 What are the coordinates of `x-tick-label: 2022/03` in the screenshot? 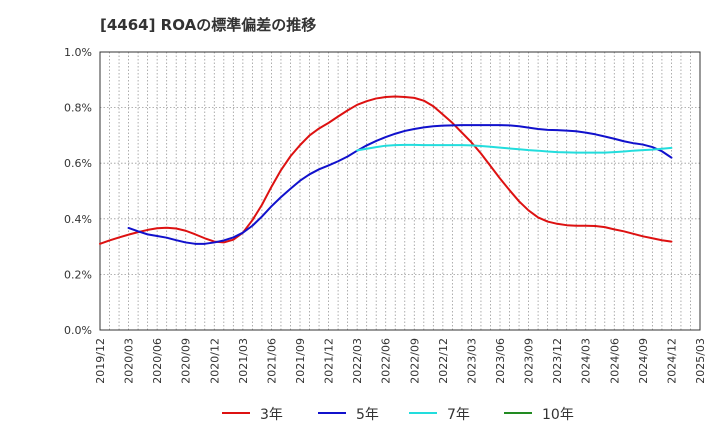 It's located at (357, 361).